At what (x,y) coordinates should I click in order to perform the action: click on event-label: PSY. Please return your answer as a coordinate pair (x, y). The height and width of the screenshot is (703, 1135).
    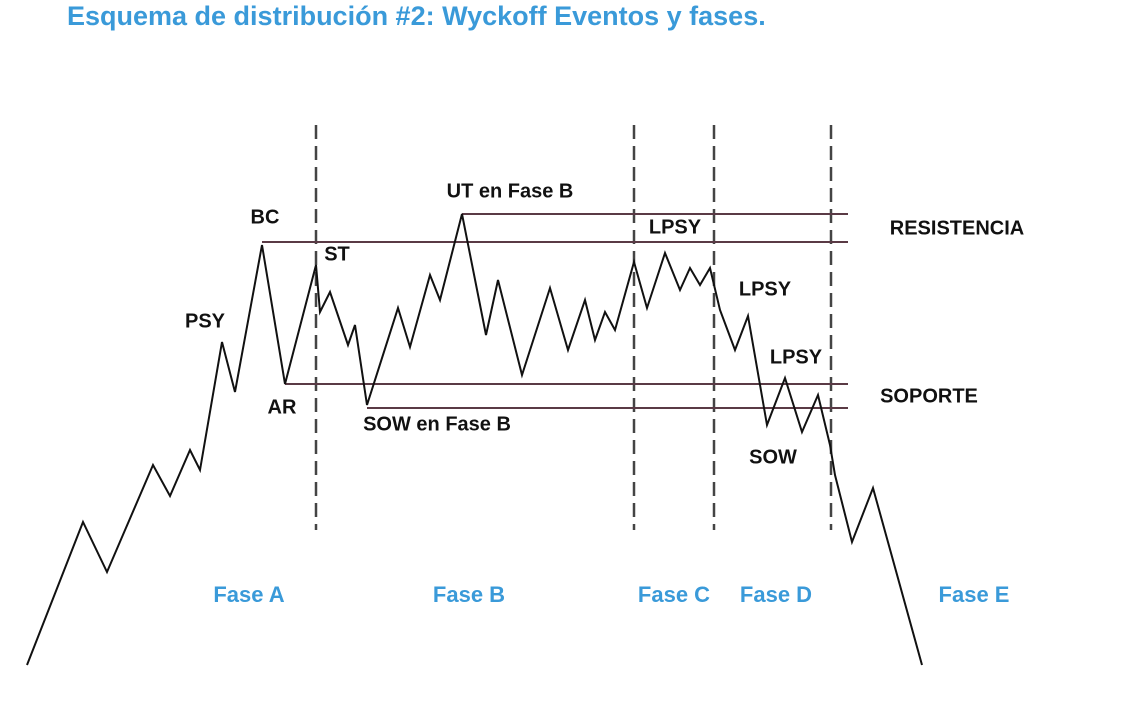
    Looking at the image, I should click on (205, 321).